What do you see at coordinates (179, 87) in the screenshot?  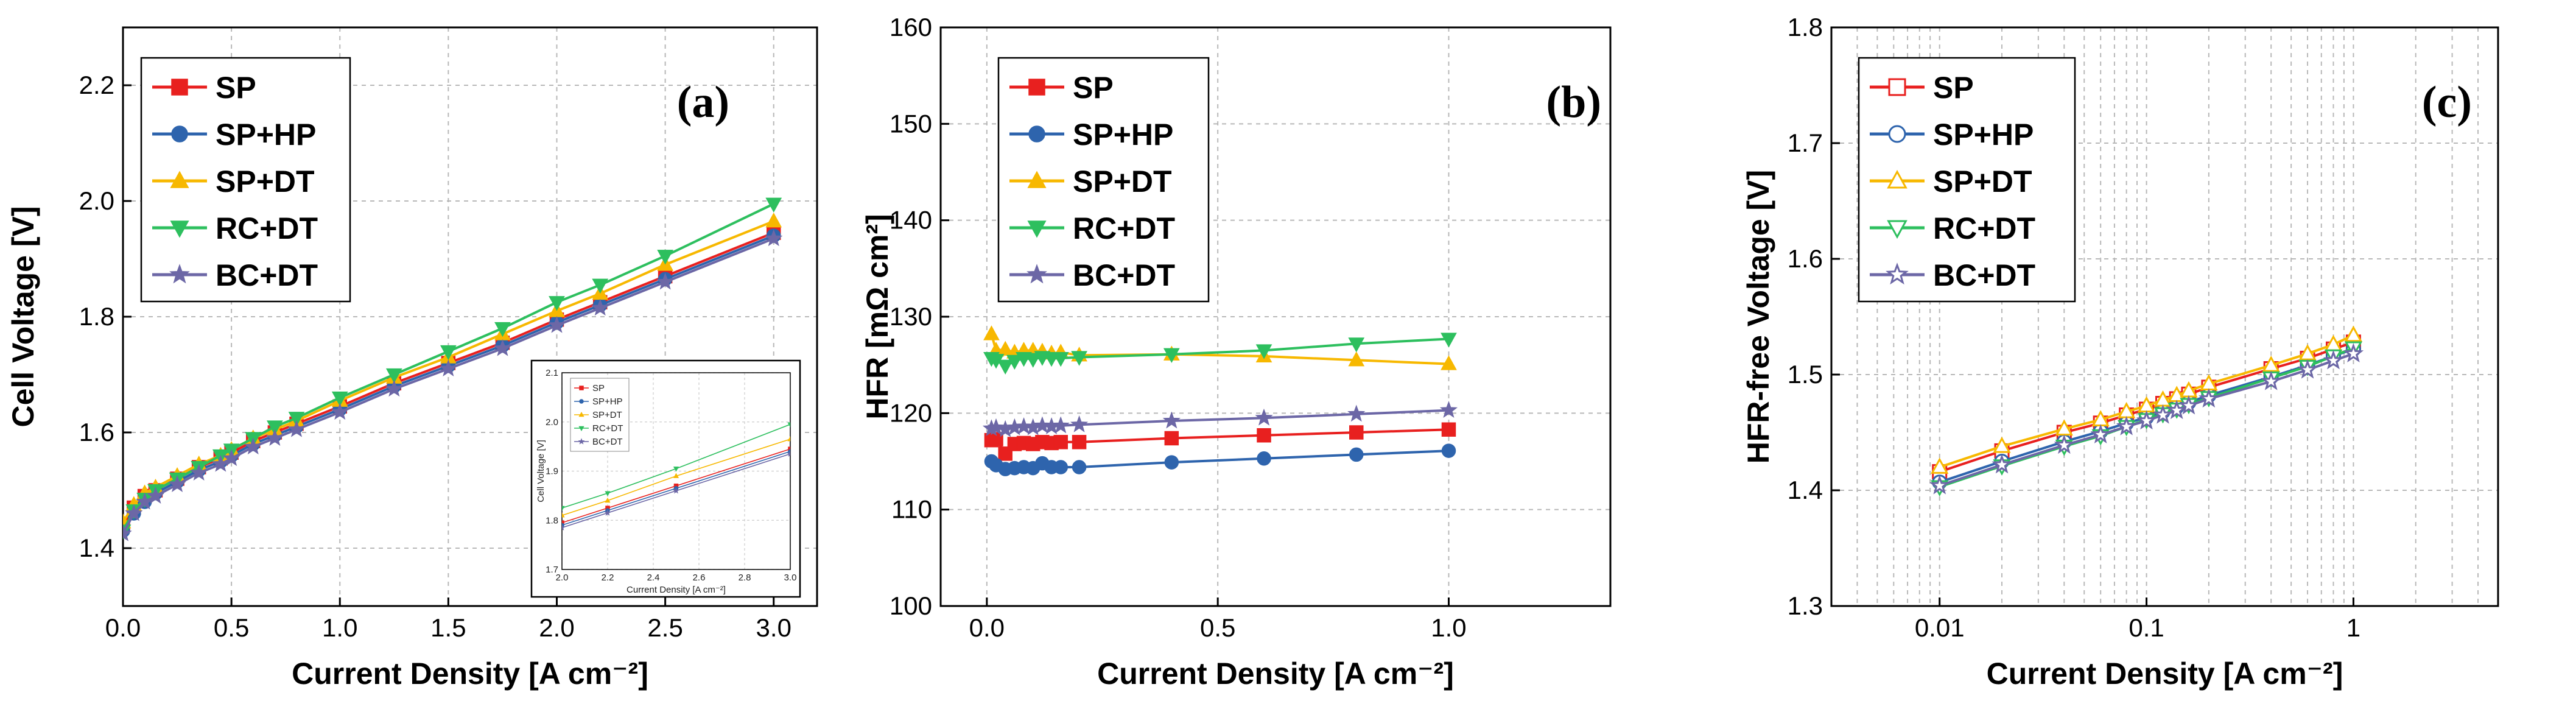 I see `legend-marker-sp` at bounding box center [179, 87].